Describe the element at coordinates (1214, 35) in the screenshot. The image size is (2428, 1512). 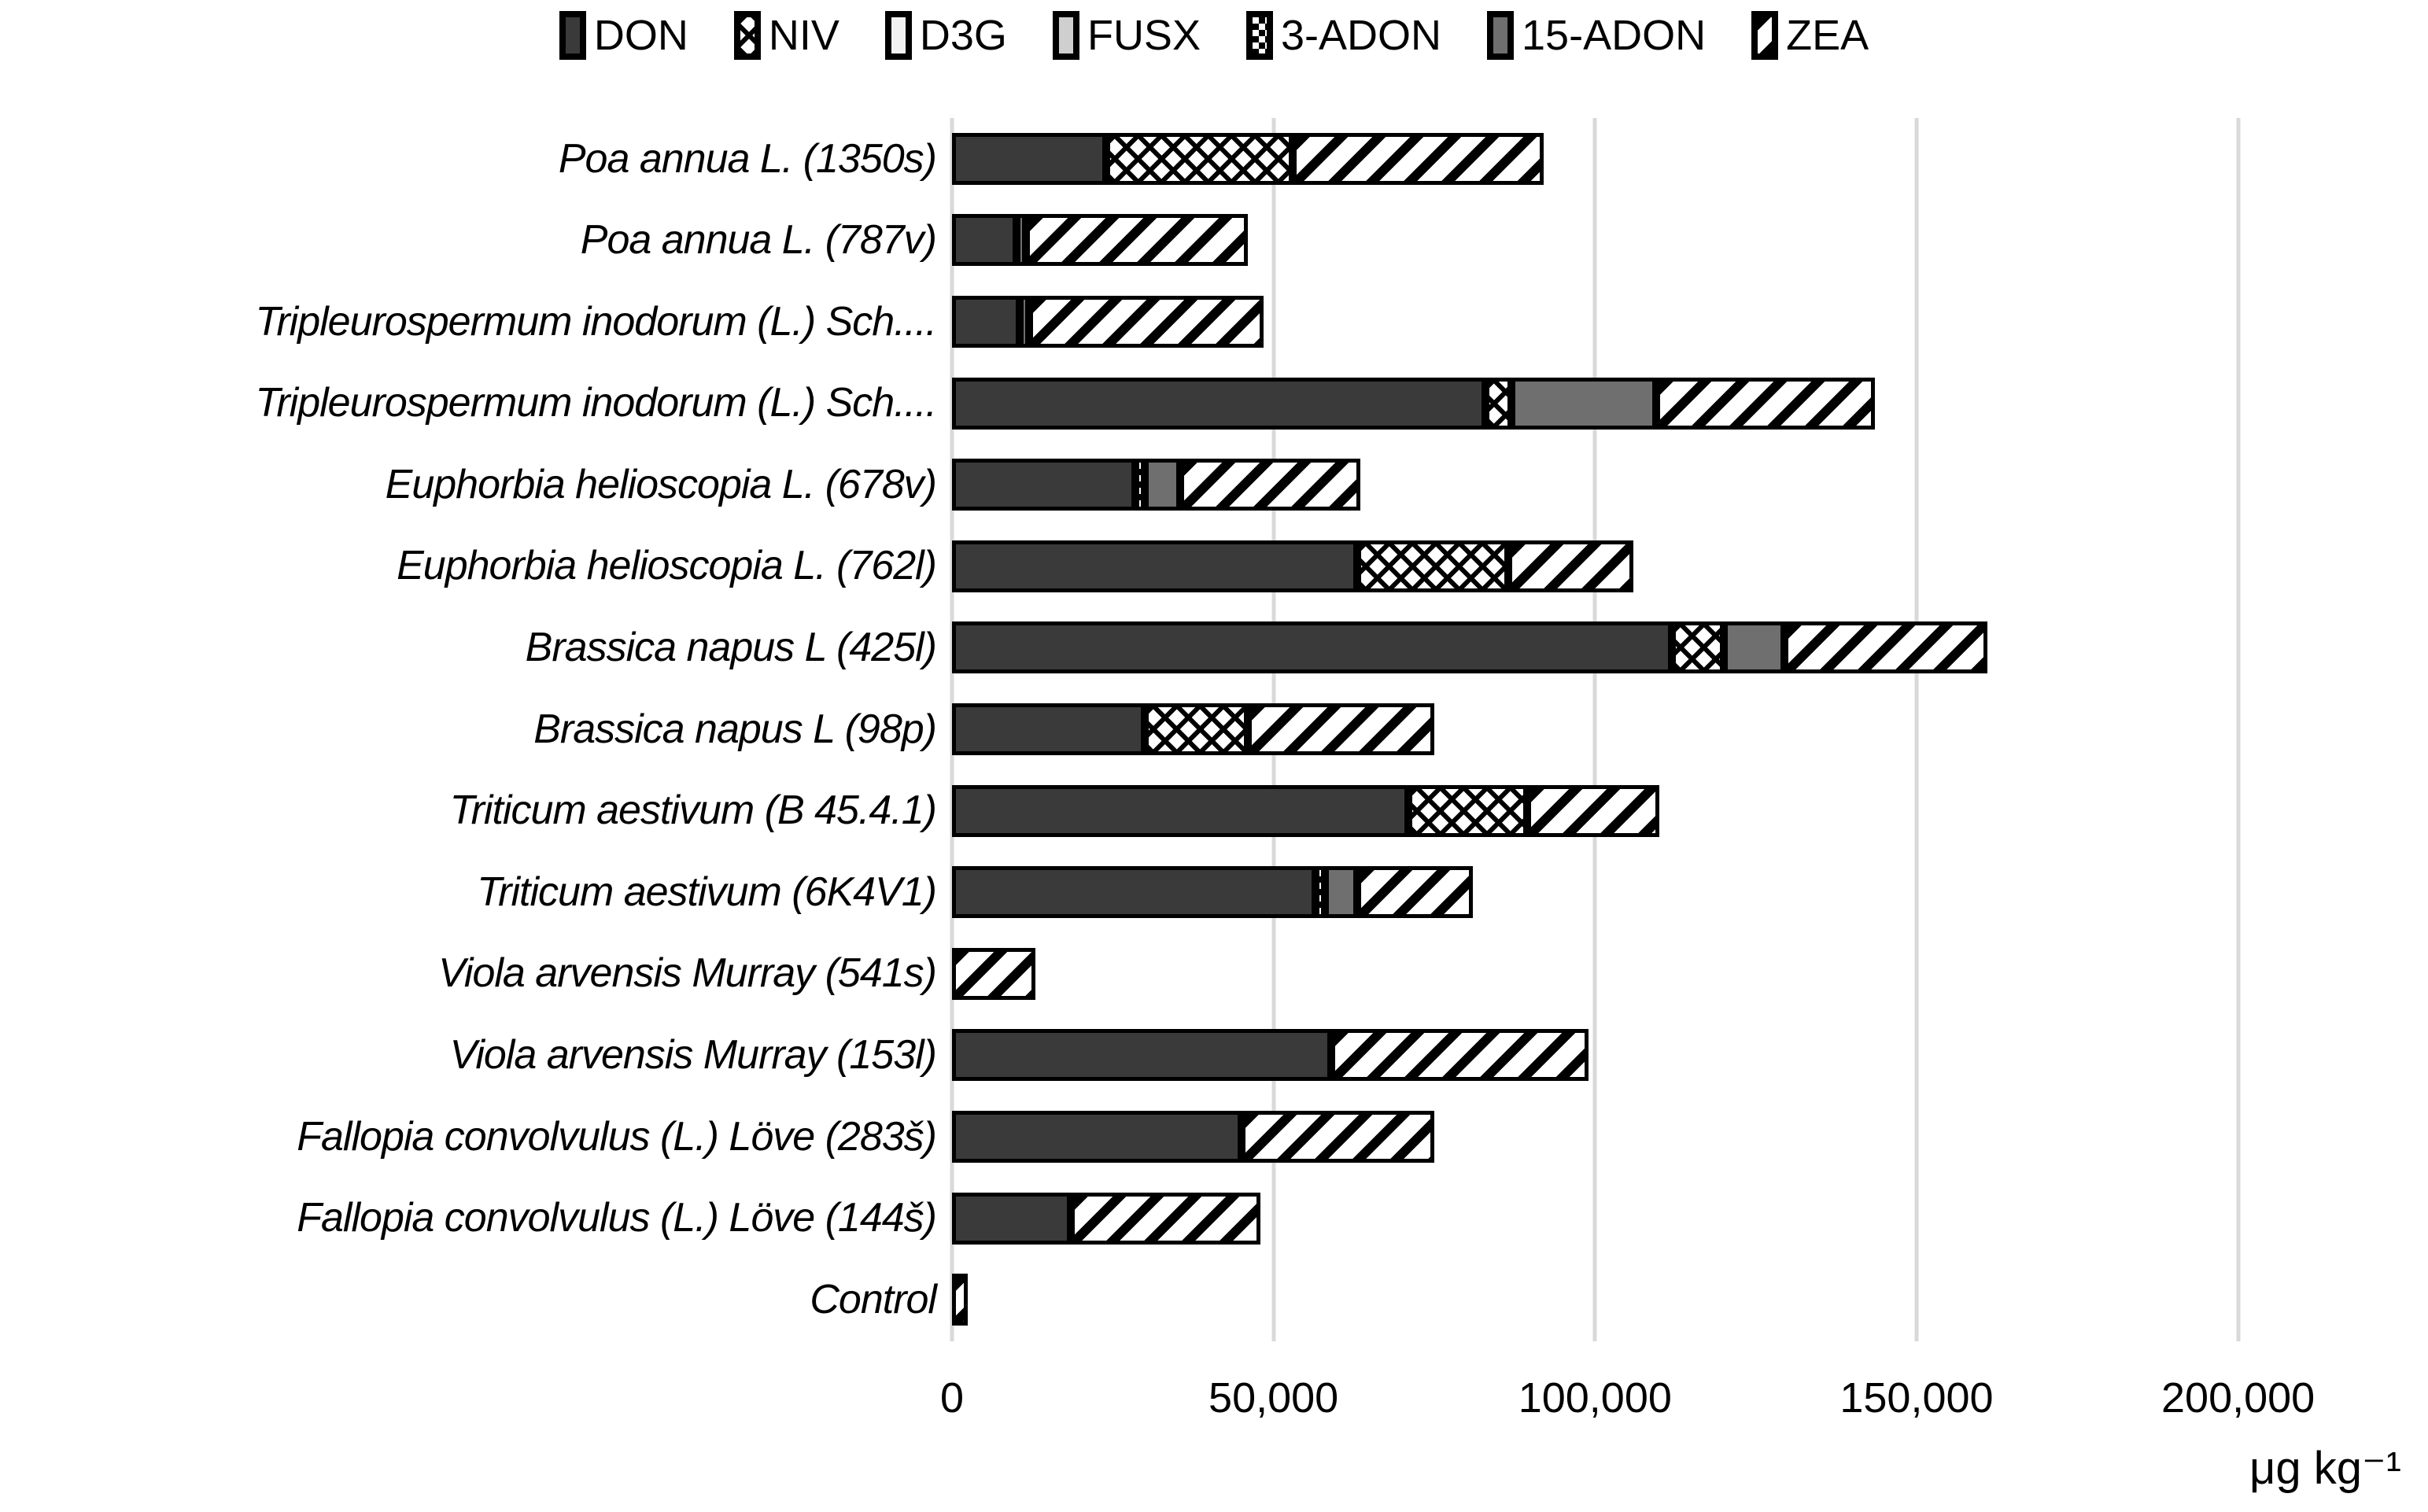
I see `chart-legend: DON NIV D3G FUSX 3-ADON 15-ADON ZEA` at that location.